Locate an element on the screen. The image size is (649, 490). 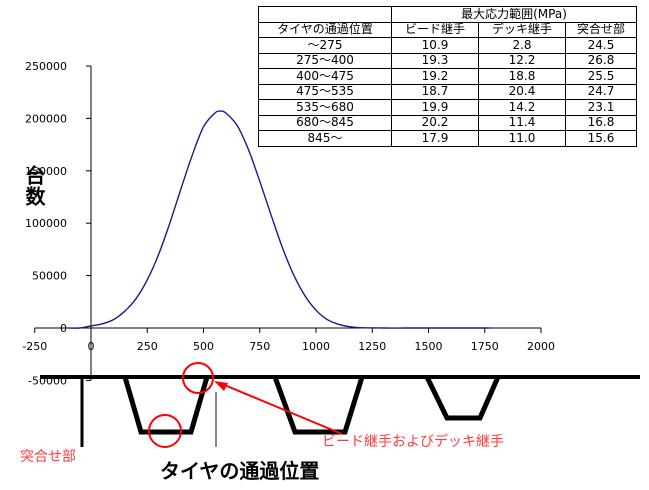
table-cell: 14.2 is located at coordinates (522, 107).